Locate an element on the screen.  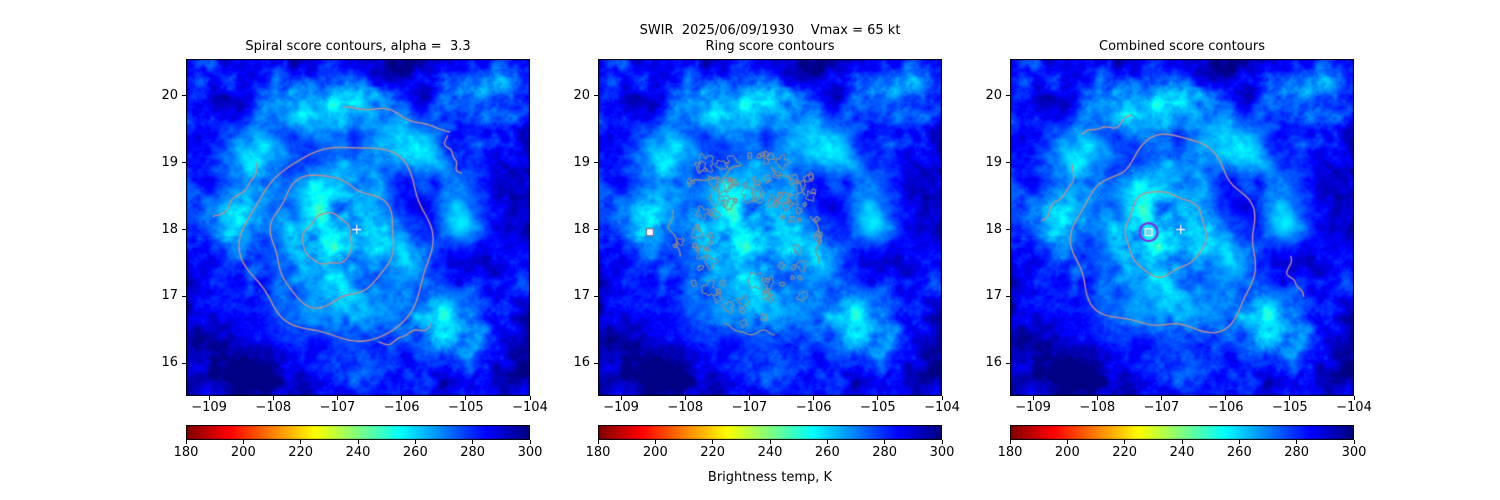
colorbar-ring is located at coordinates (770, 432).